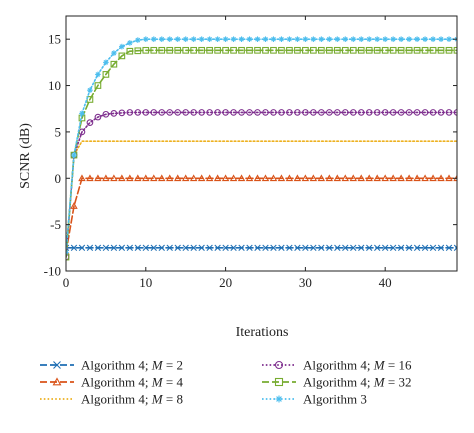  What do you see at coordinates (58, 131) in the screenshot?
I see `y-tick-label: 5` at bounding box center [58, 131].